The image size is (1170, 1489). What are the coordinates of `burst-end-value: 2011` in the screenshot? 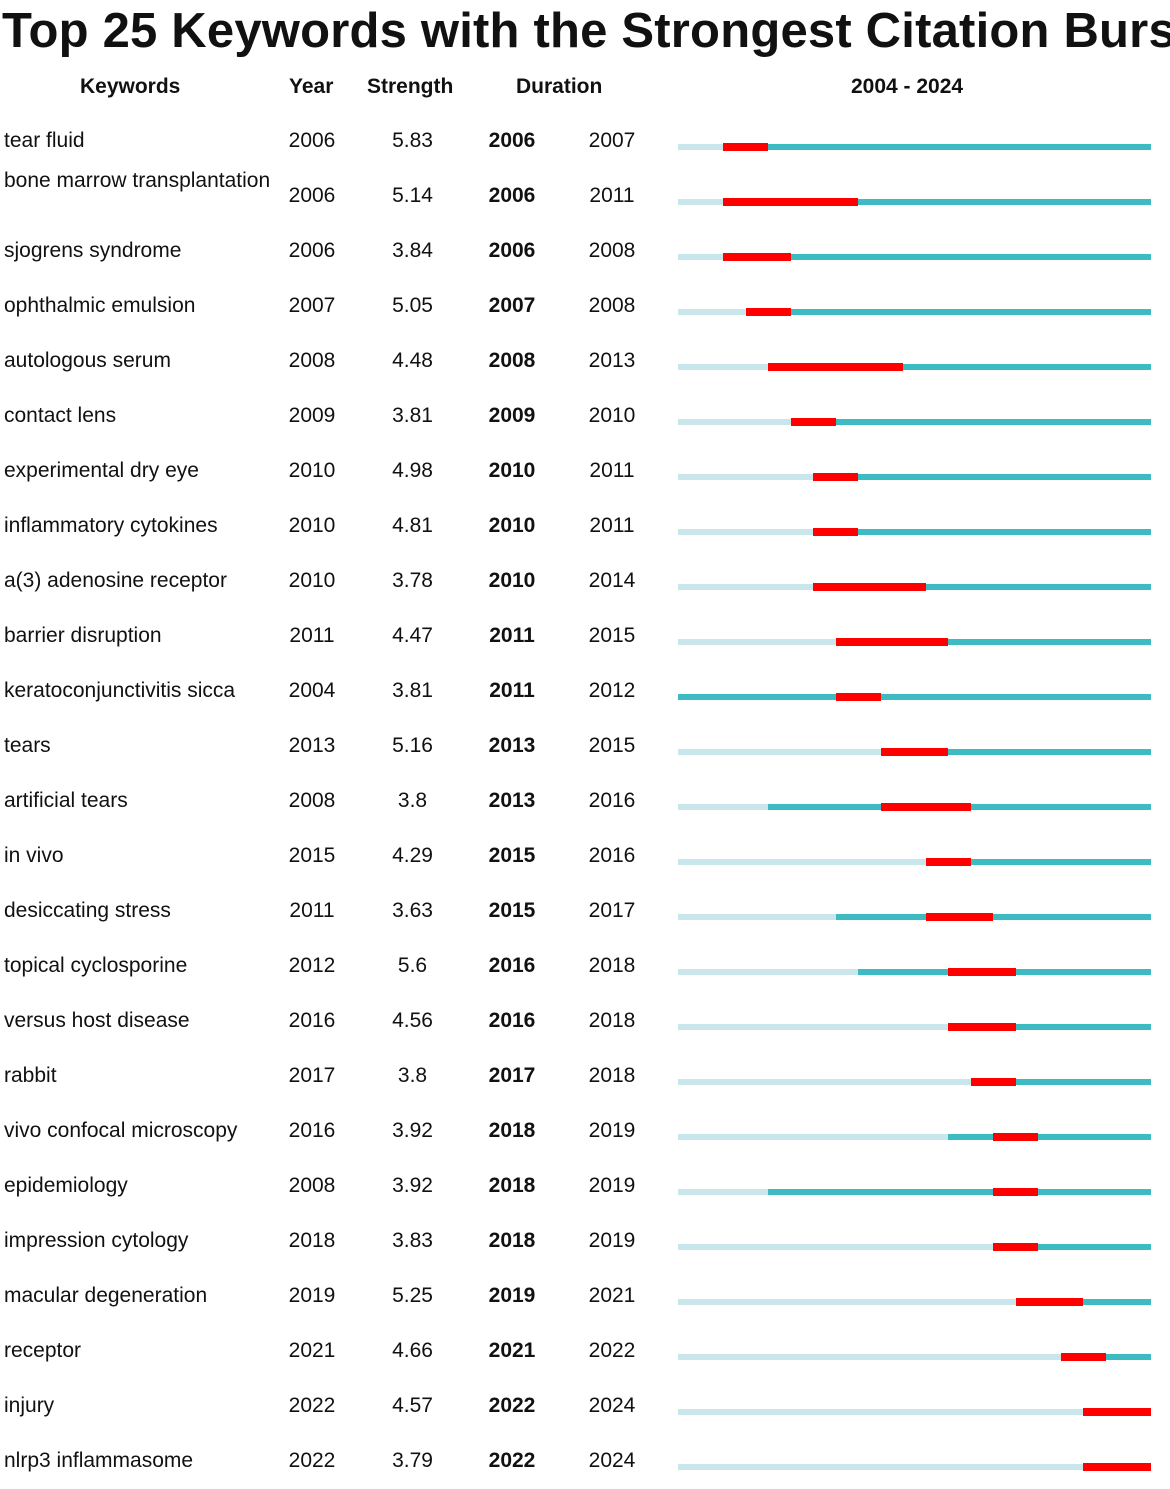 It's located at (612, 525).